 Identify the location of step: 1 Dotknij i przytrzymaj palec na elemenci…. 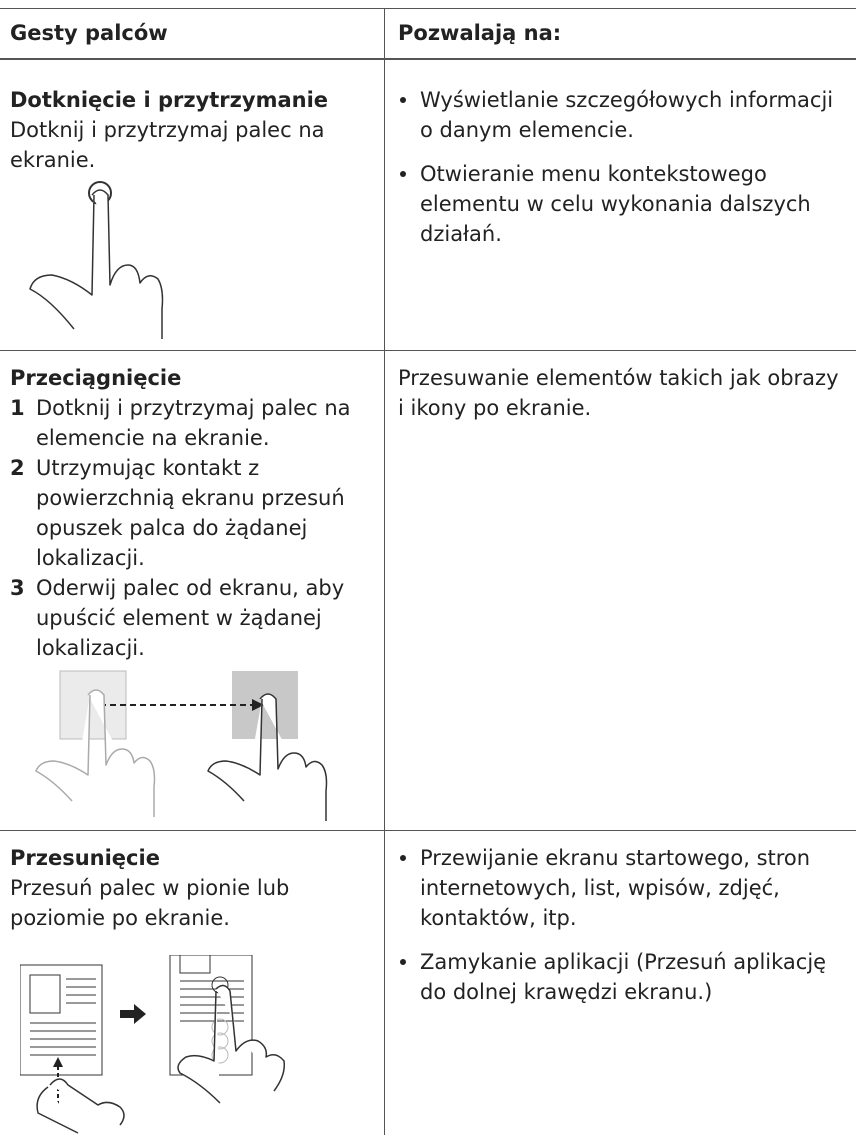
(194, 423).